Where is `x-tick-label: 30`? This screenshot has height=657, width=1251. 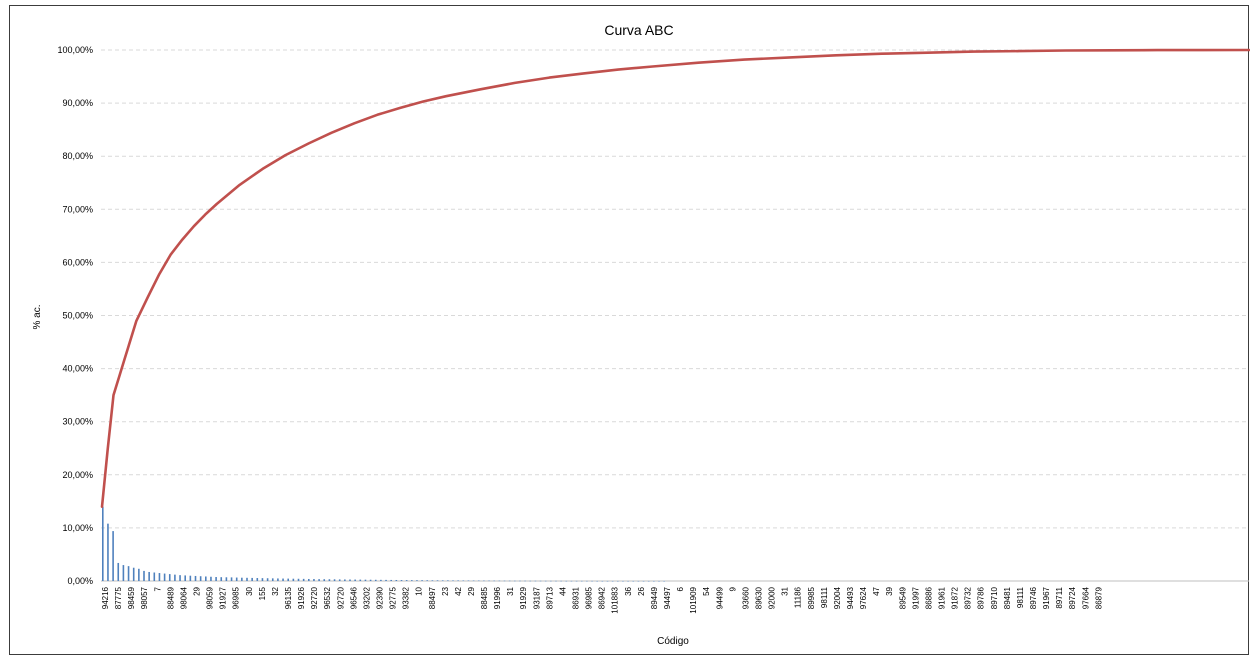
x-tick-label: 30 is located at coordinates (249, 590).